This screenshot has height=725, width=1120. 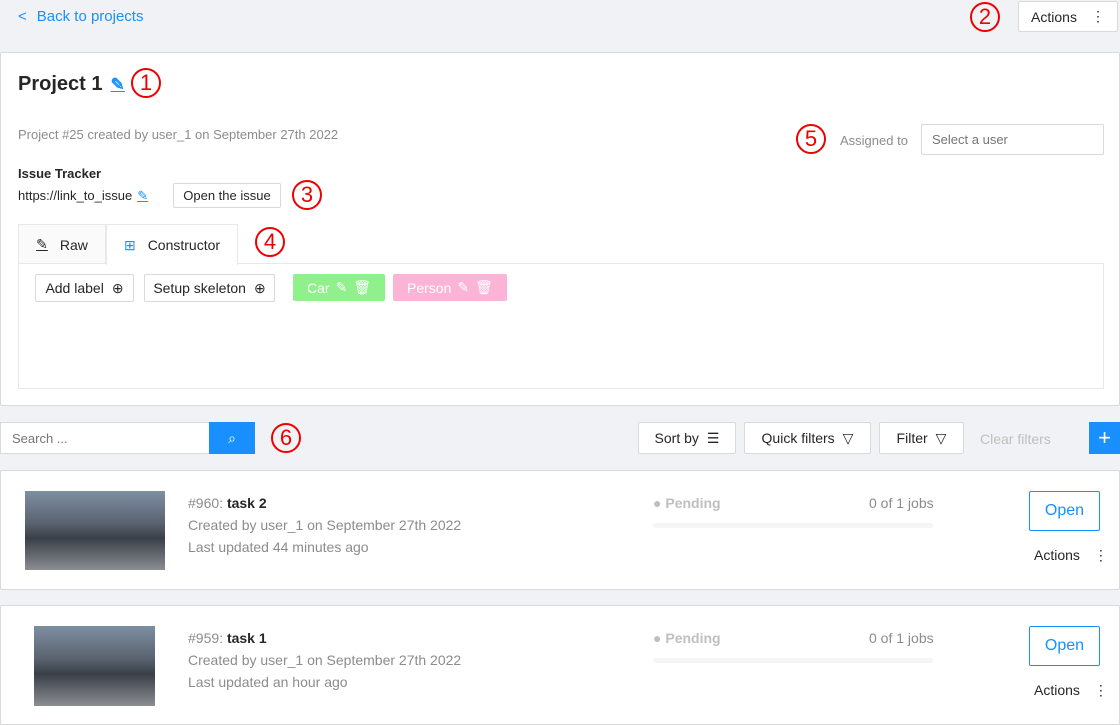 I want to click on search-input, so click(x=105, y=438).